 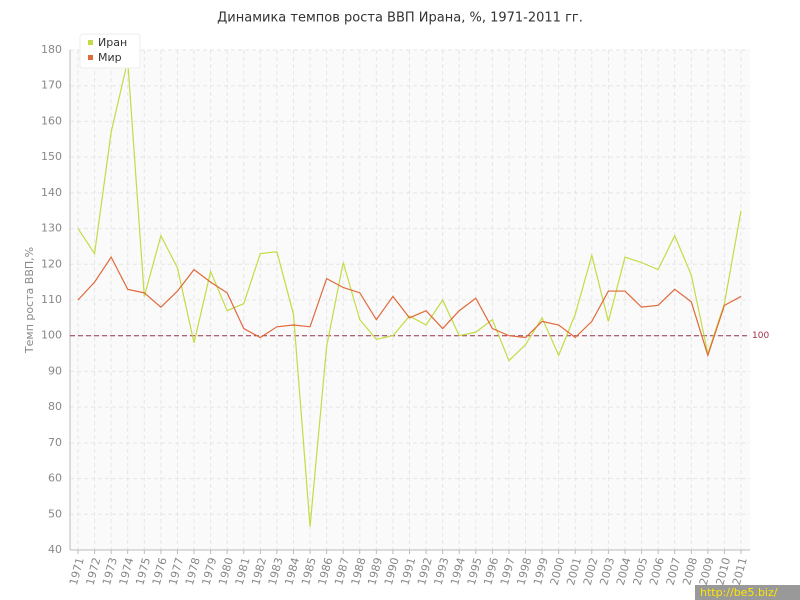 I want to click on y-axis-label: Темп роста ВВП,%, so click(x=29, y=300).